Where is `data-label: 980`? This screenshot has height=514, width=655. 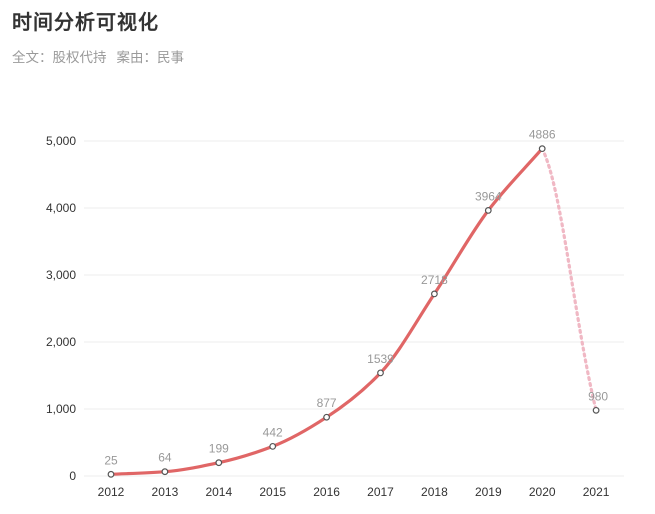 data-label: 980 is located at coordinates (598, 396).